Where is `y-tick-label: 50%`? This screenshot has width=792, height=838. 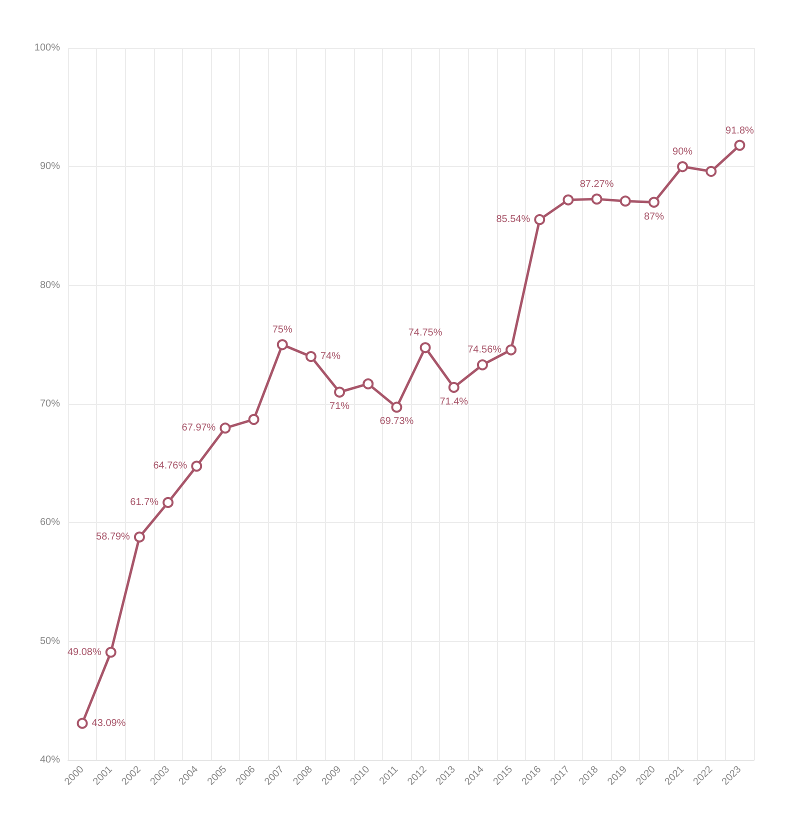 y-tick-label: 50% is located at coordinates (50, 641).